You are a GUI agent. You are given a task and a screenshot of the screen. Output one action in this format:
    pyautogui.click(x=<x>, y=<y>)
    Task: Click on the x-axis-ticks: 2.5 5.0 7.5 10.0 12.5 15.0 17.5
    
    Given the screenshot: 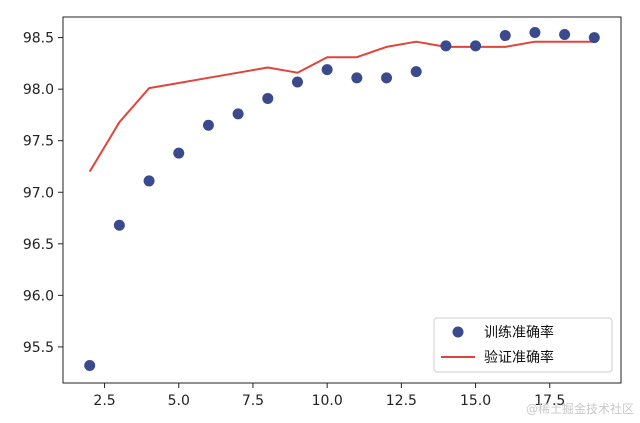 What is the action you would take?
    pyautogui.click(x=329, y=396)
    